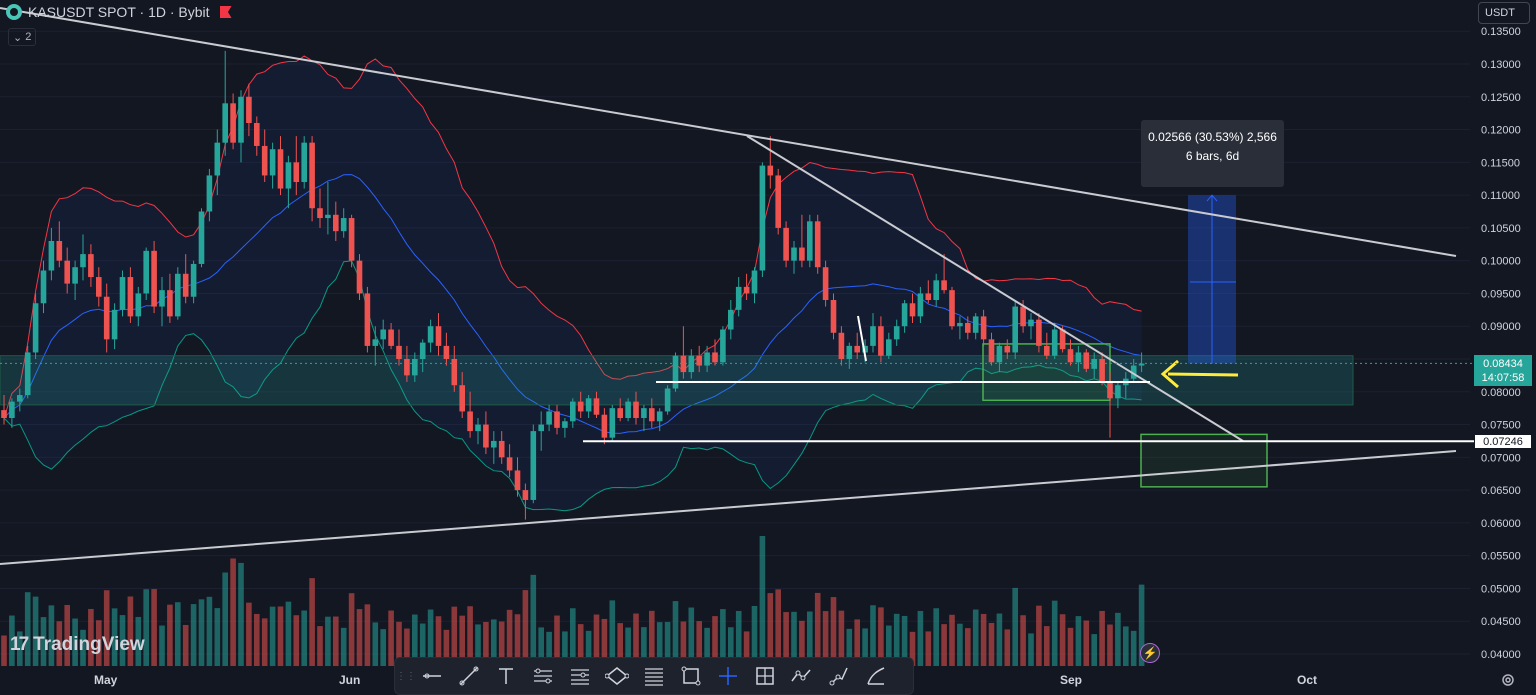 The image size is (1536, 695). Describe the element at coordinates (838, 676) in the screenshot. I see `brush-icon` at that location.